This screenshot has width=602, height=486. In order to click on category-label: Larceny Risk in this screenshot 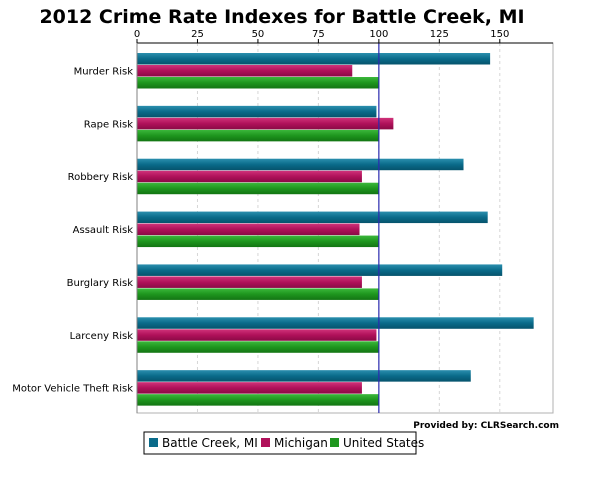, I will do `click(102, 336)`.